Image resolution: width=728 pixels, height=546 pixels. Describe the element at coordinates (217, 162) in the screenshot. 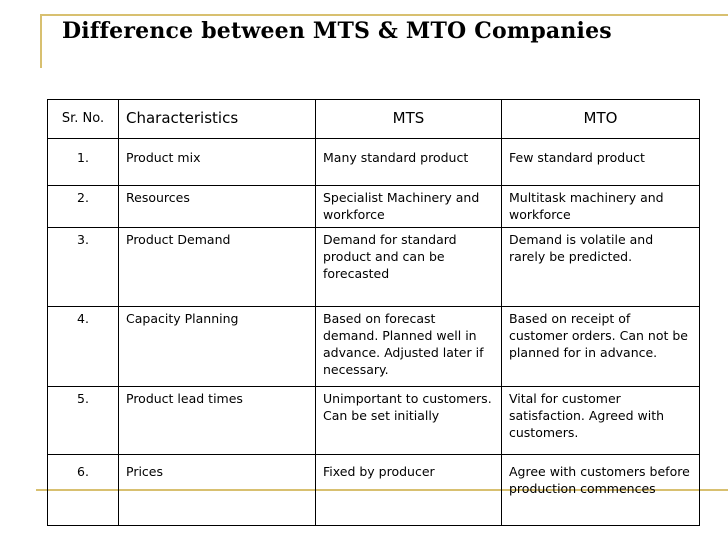

I see `row-characteristic: Product mix` at that location.